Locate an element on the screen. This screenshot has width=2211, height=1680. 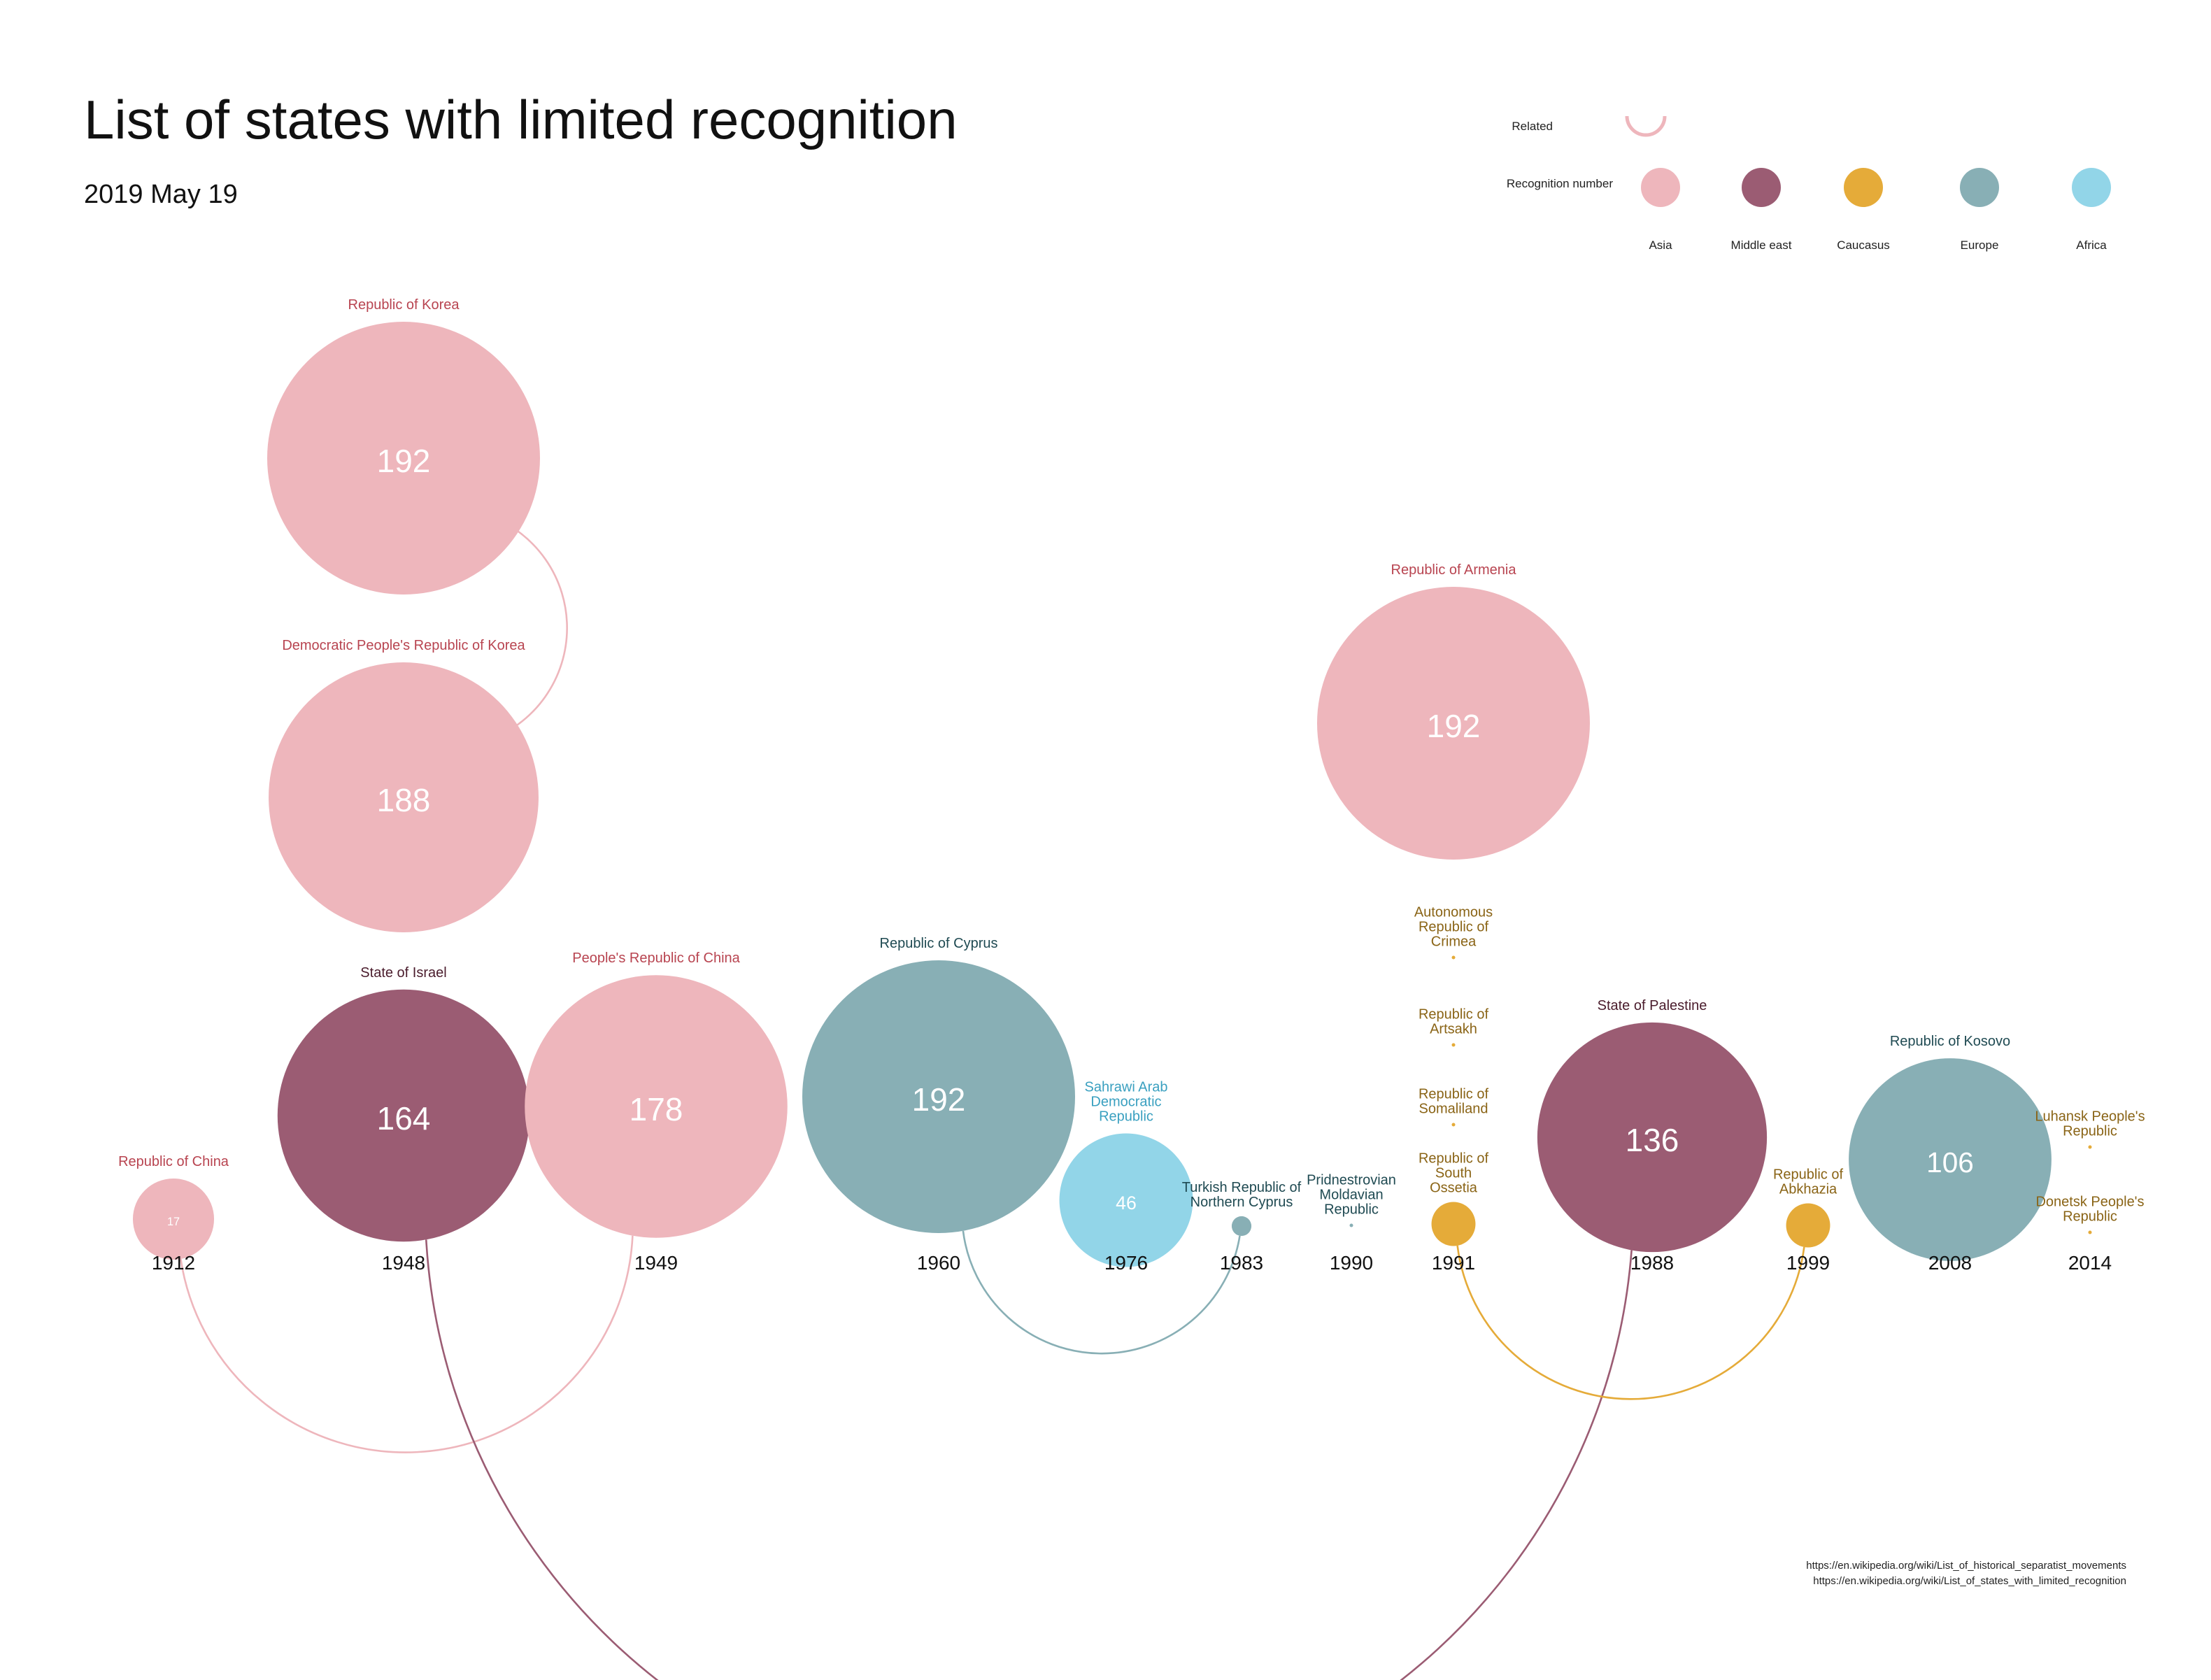
state-republic-of-cyprus: 192 Republic of Cyprus is located at coordinates (939, 1084).